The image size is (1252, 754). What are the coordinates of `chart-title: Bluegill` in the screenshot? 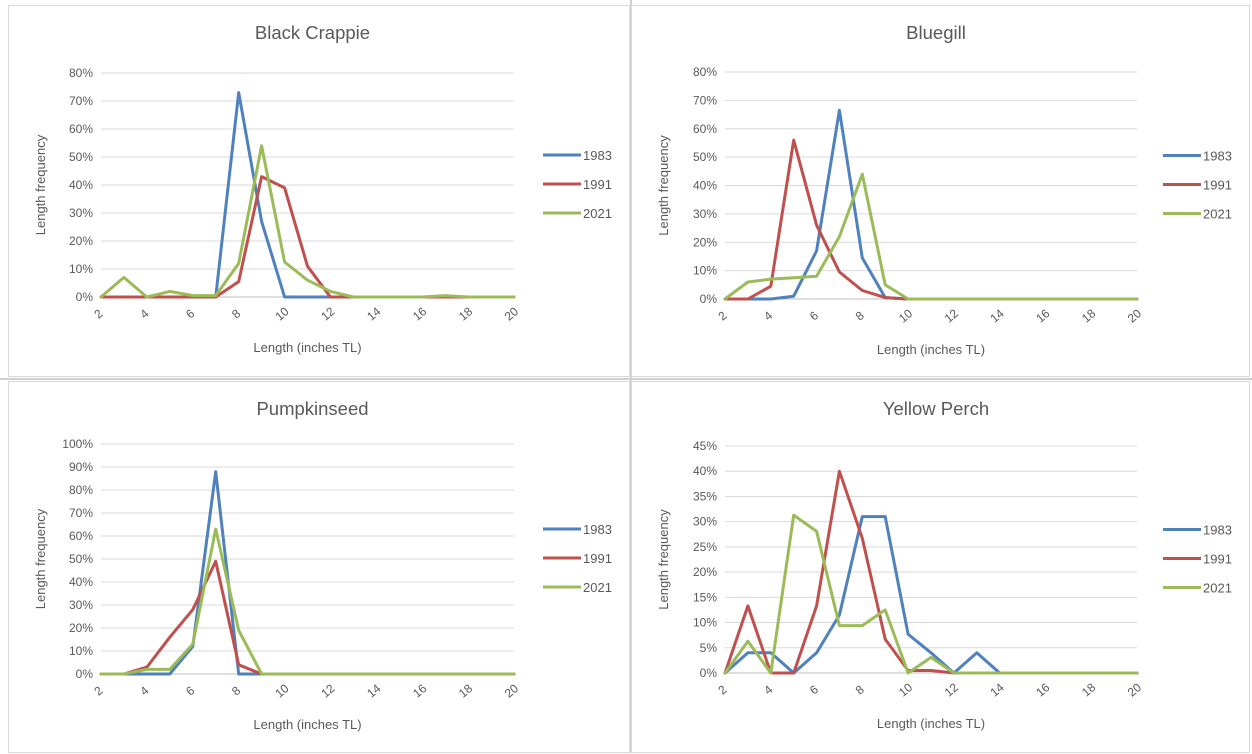 It's located at (936, 32).